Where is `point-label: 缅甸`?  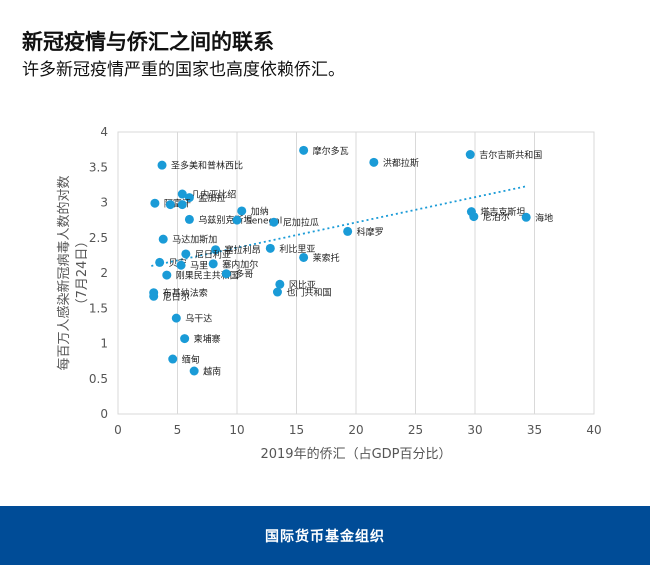 point-label: 缅甸 is located at coordinates (191, 360).